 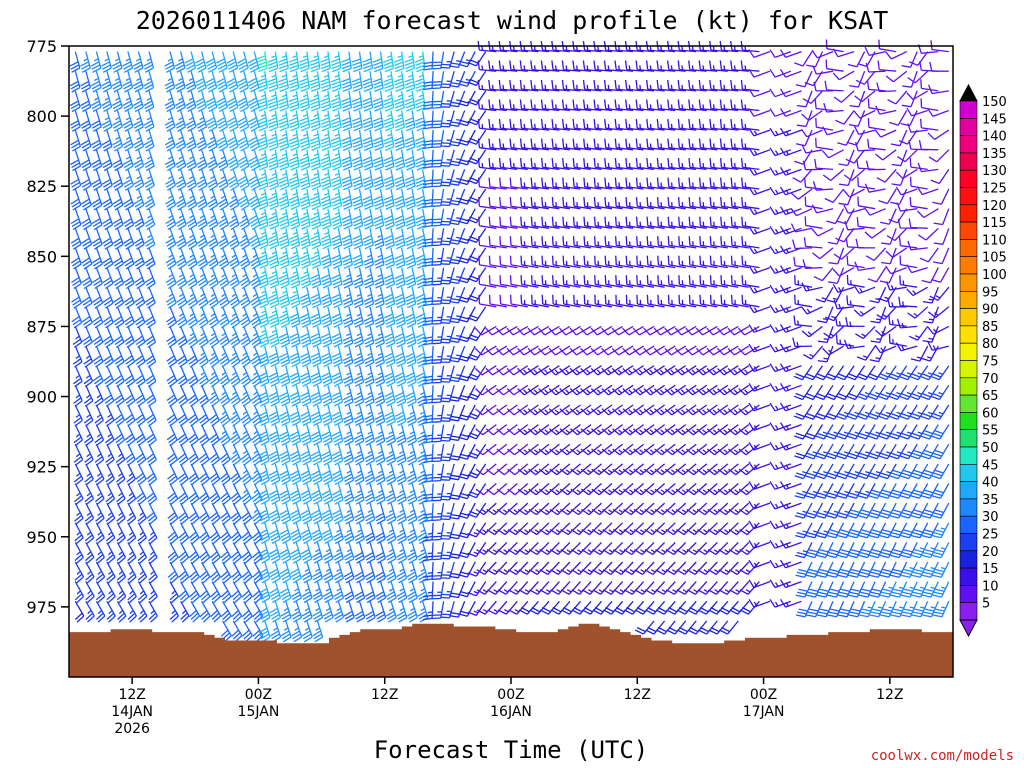 What do you see at coordinates (968, 351) in the screenshot?
I see `colorbar-swatch` at bounding box center [968, 351].